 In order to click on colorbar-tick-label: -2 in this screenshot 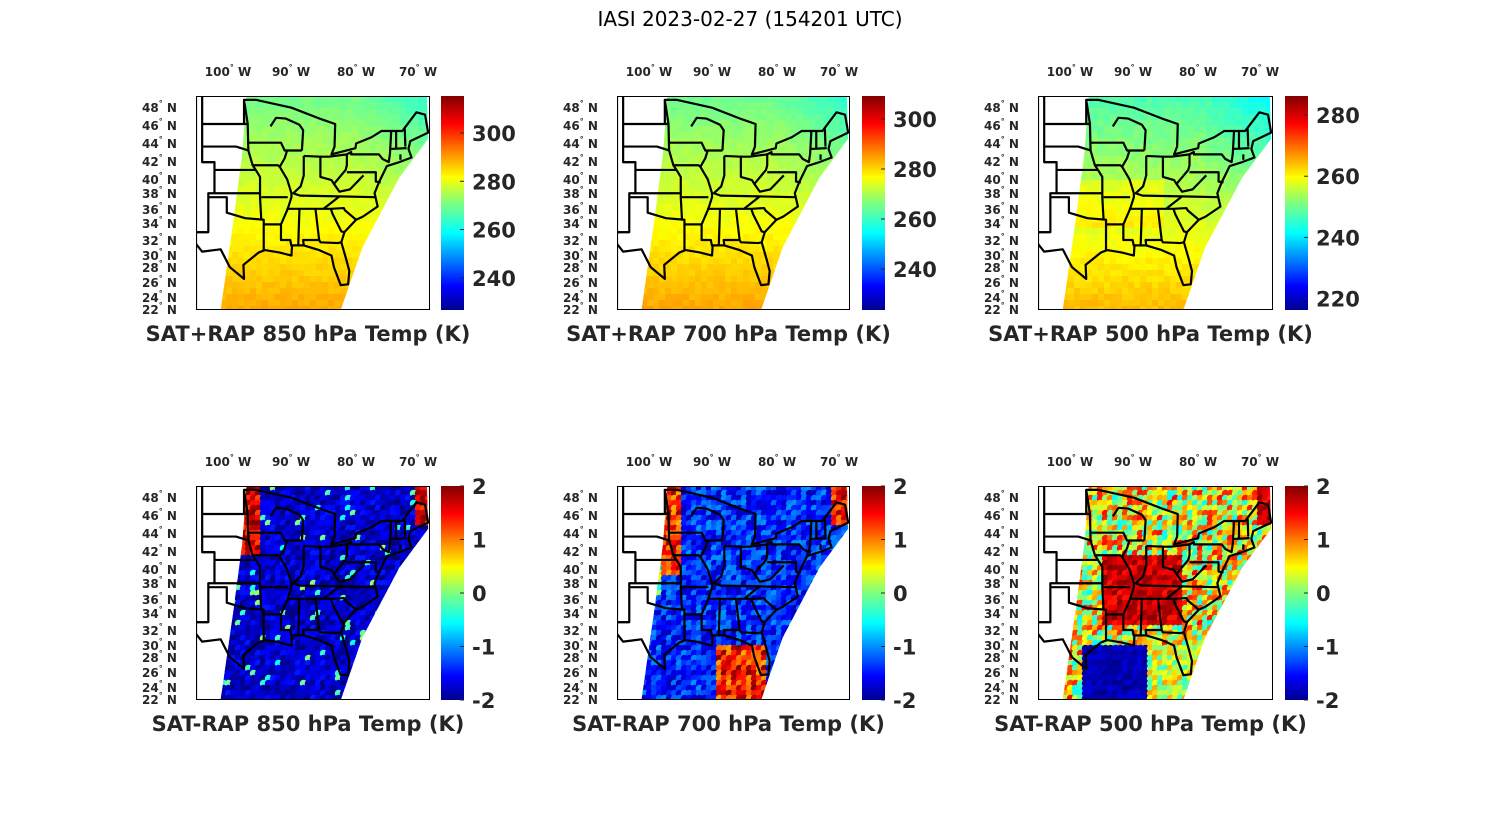, I will do `click(483, 701)`.